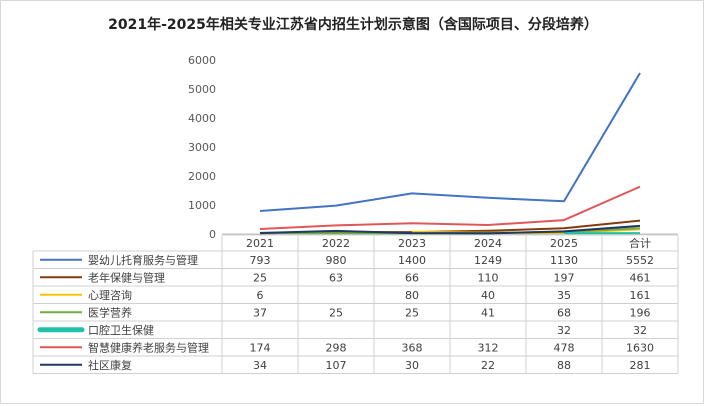 The height and width of the screenshot is (406, 706). What do you see at coordinates (564, 312) in the screenshot?
I see `data-label-3-4: 68` at bounding box center [564, 312].